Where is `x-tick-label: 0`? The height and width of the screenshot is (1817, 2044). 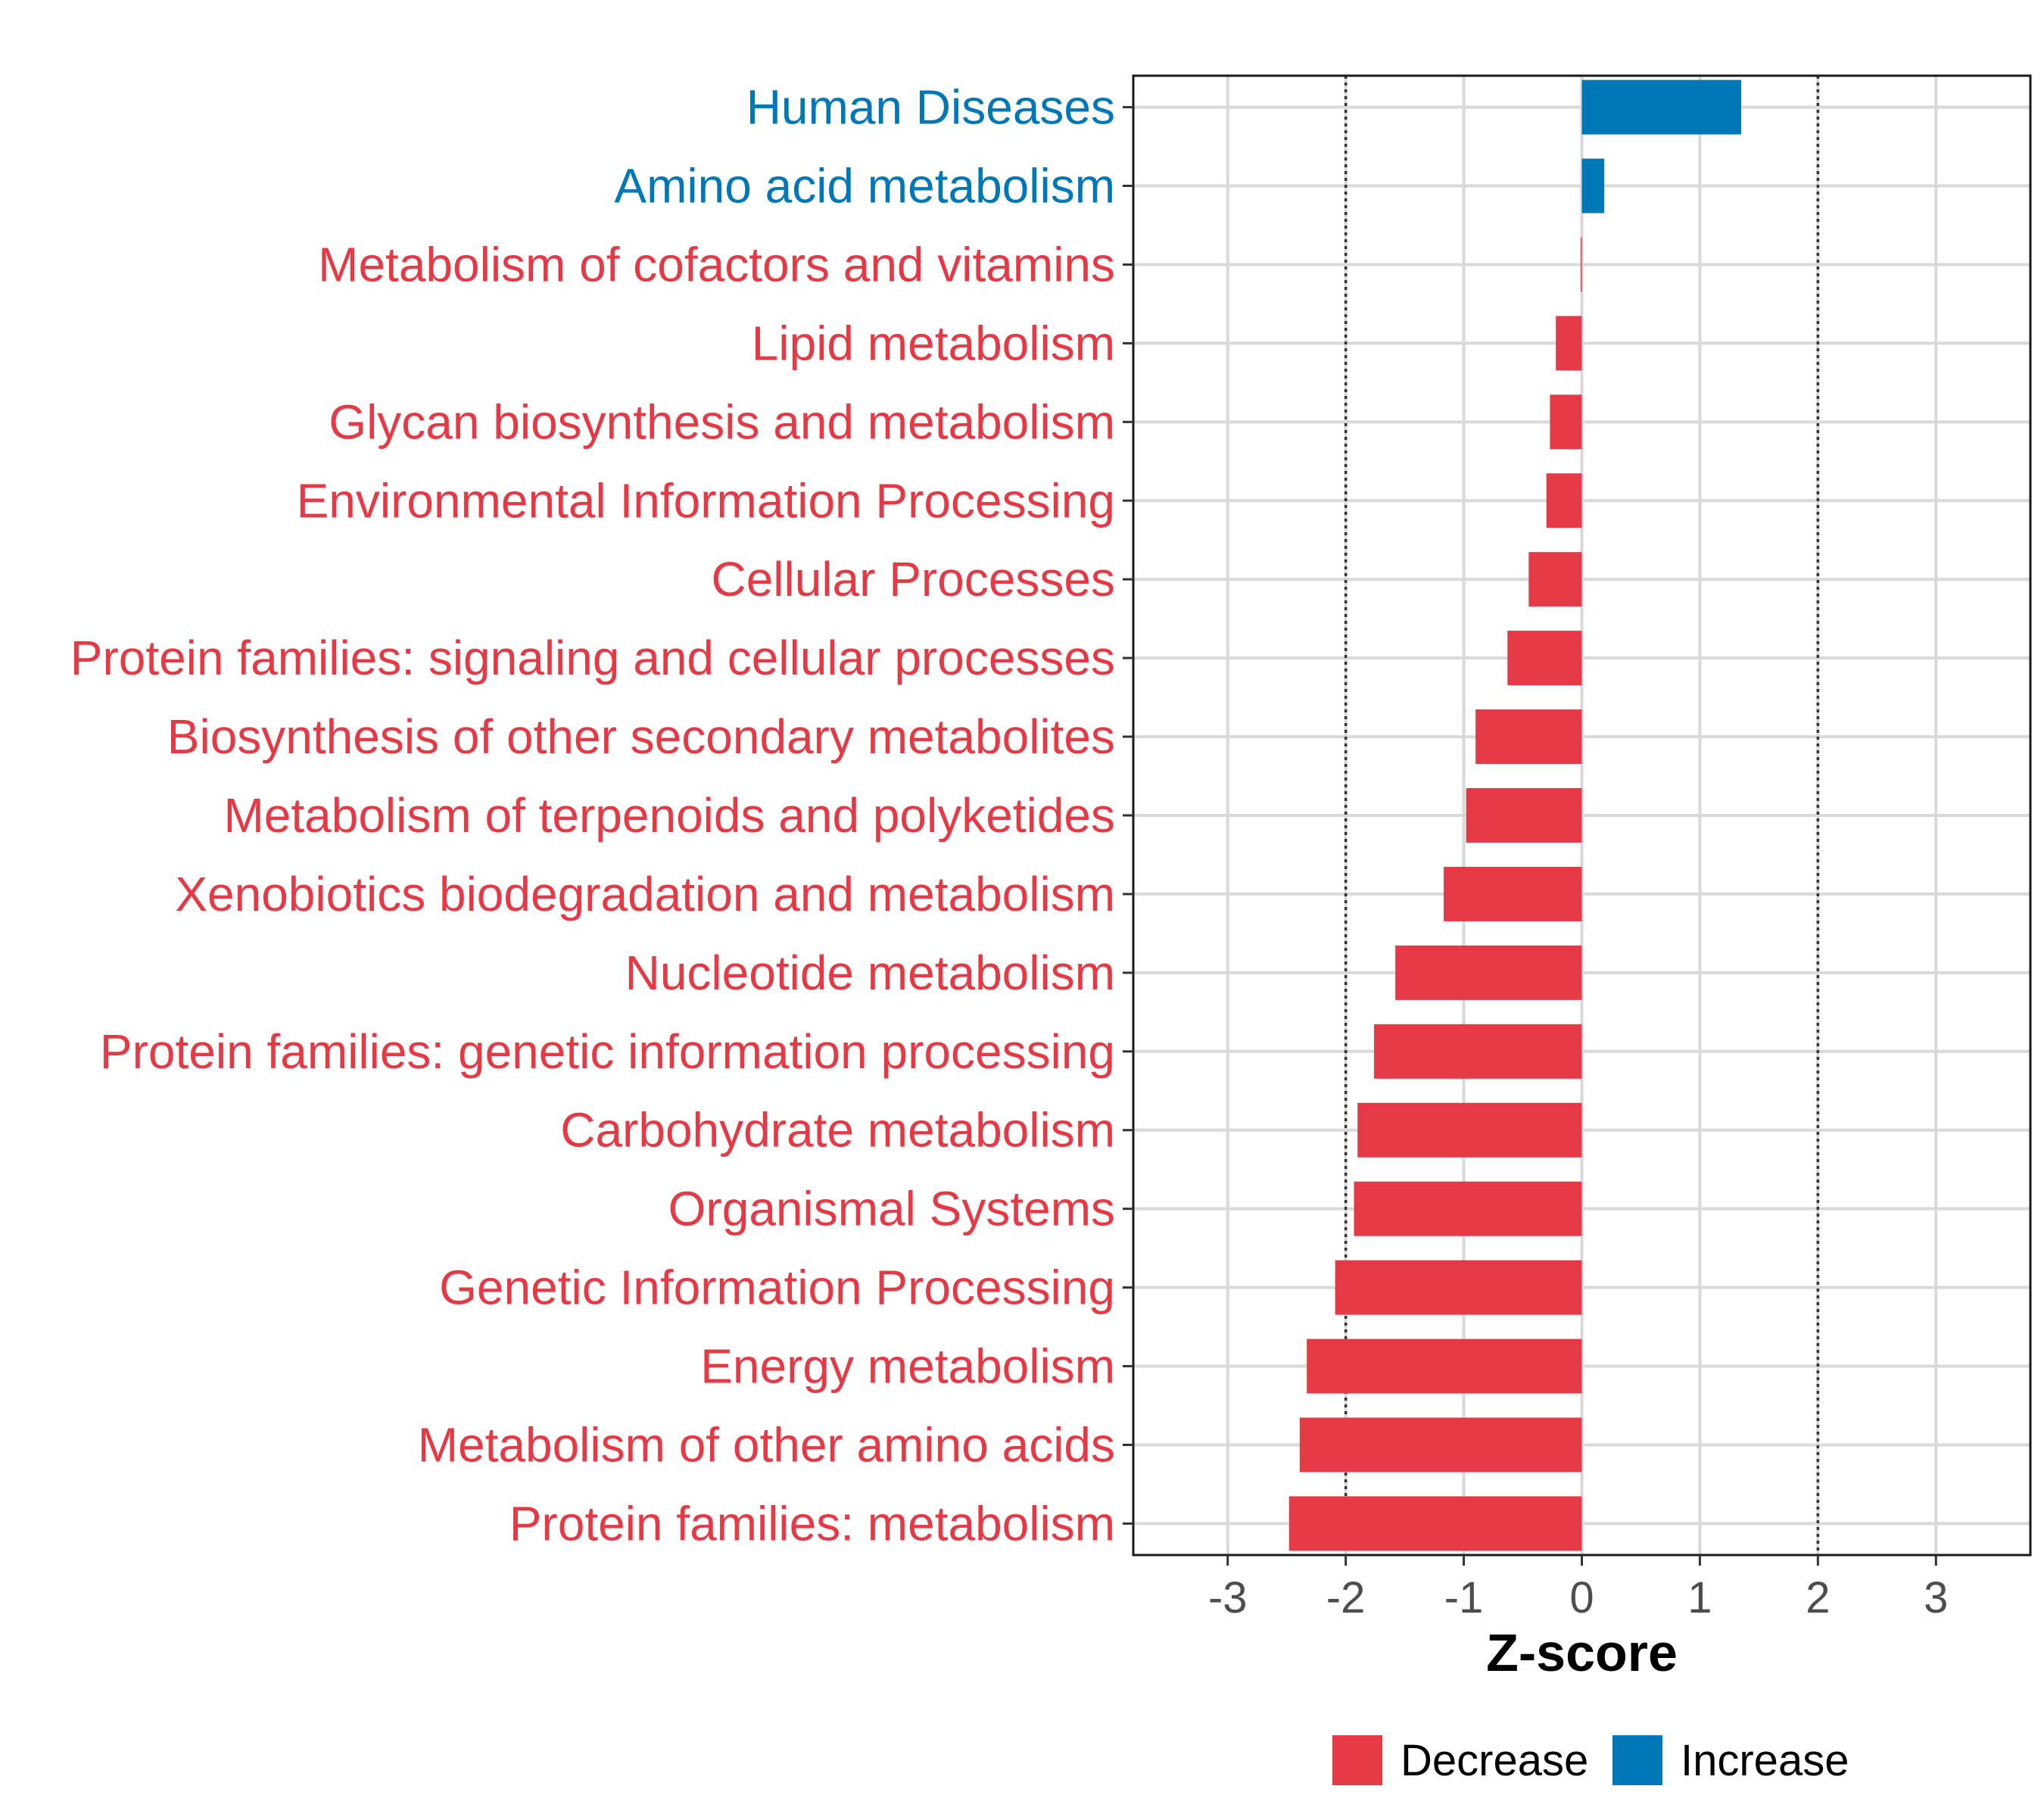
x-tick-label: 0 is located at coordinates (1581, 1597).